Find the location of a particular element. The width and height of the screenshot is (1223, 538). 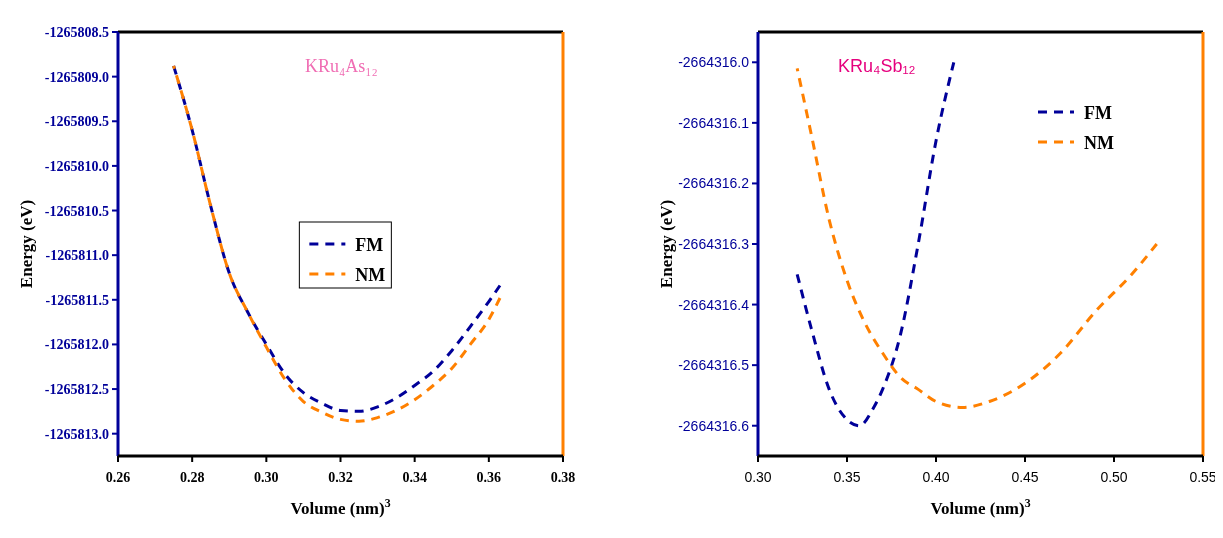

y-tick-label: -2664316.0 is located at coordinates (714, 62).